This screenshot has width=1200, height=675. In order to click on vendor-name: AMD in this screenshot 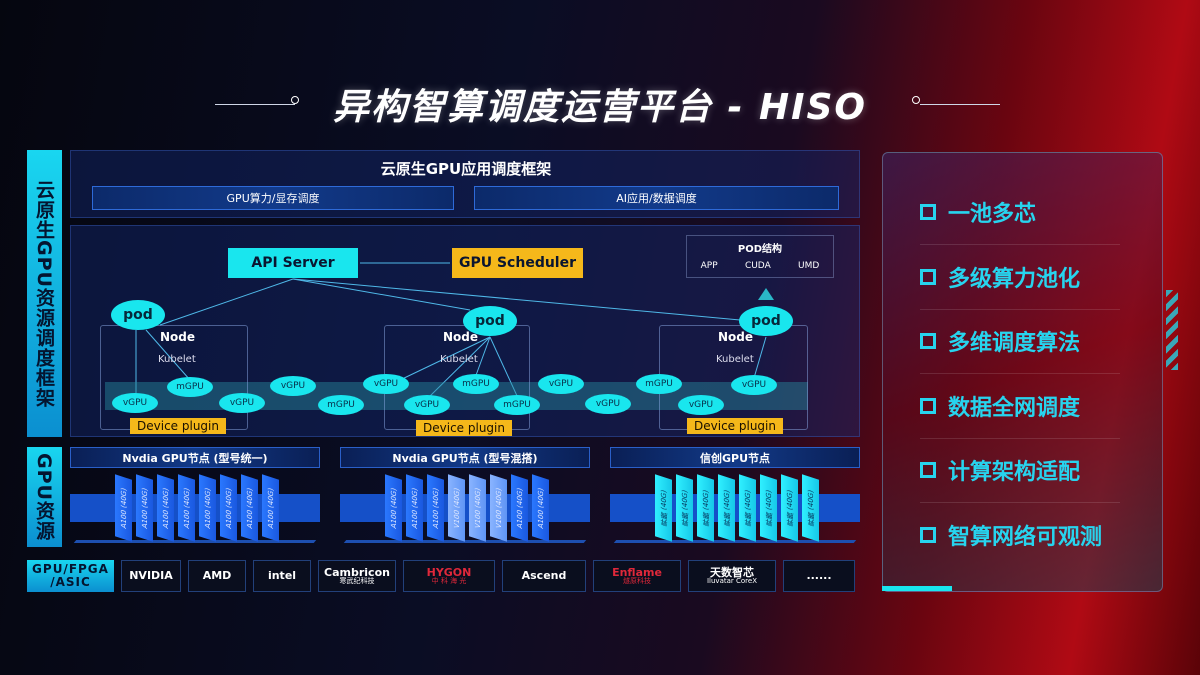, I will do `click(217, 576)`.